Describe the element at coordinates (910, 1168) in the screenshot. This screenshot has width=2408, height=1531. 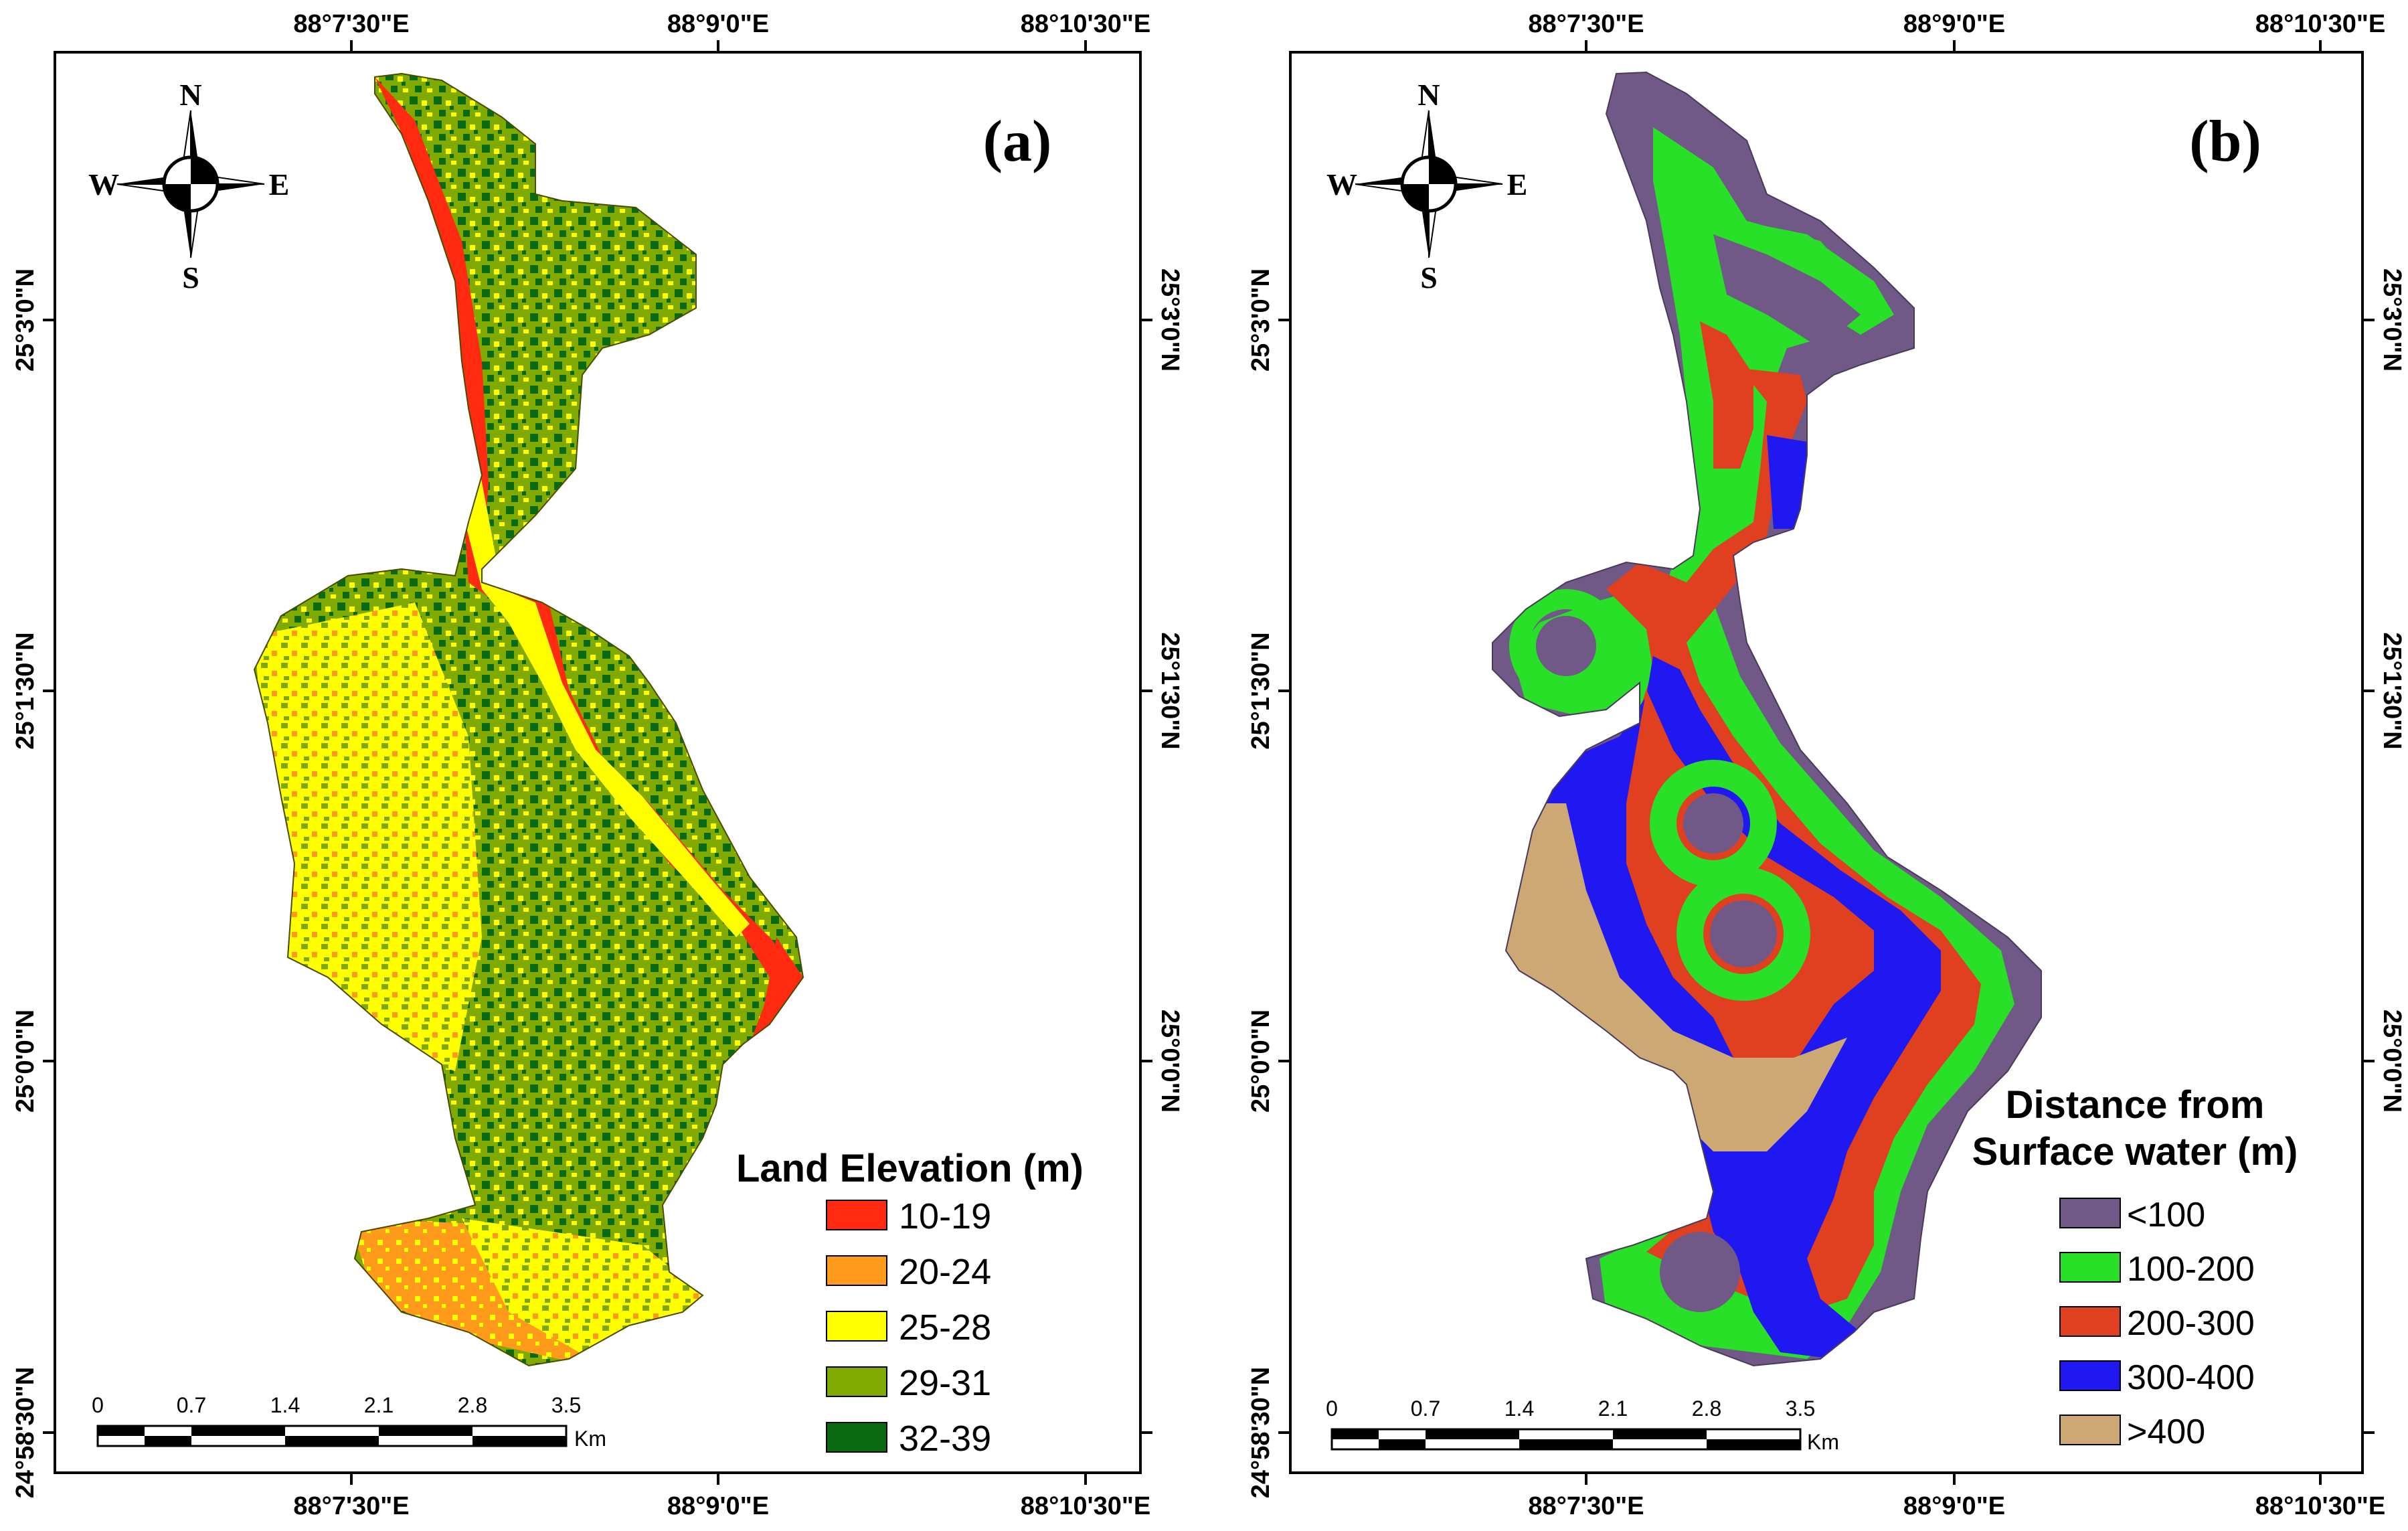
I see `legend-a-title: Land Elevation (m)` at that location.